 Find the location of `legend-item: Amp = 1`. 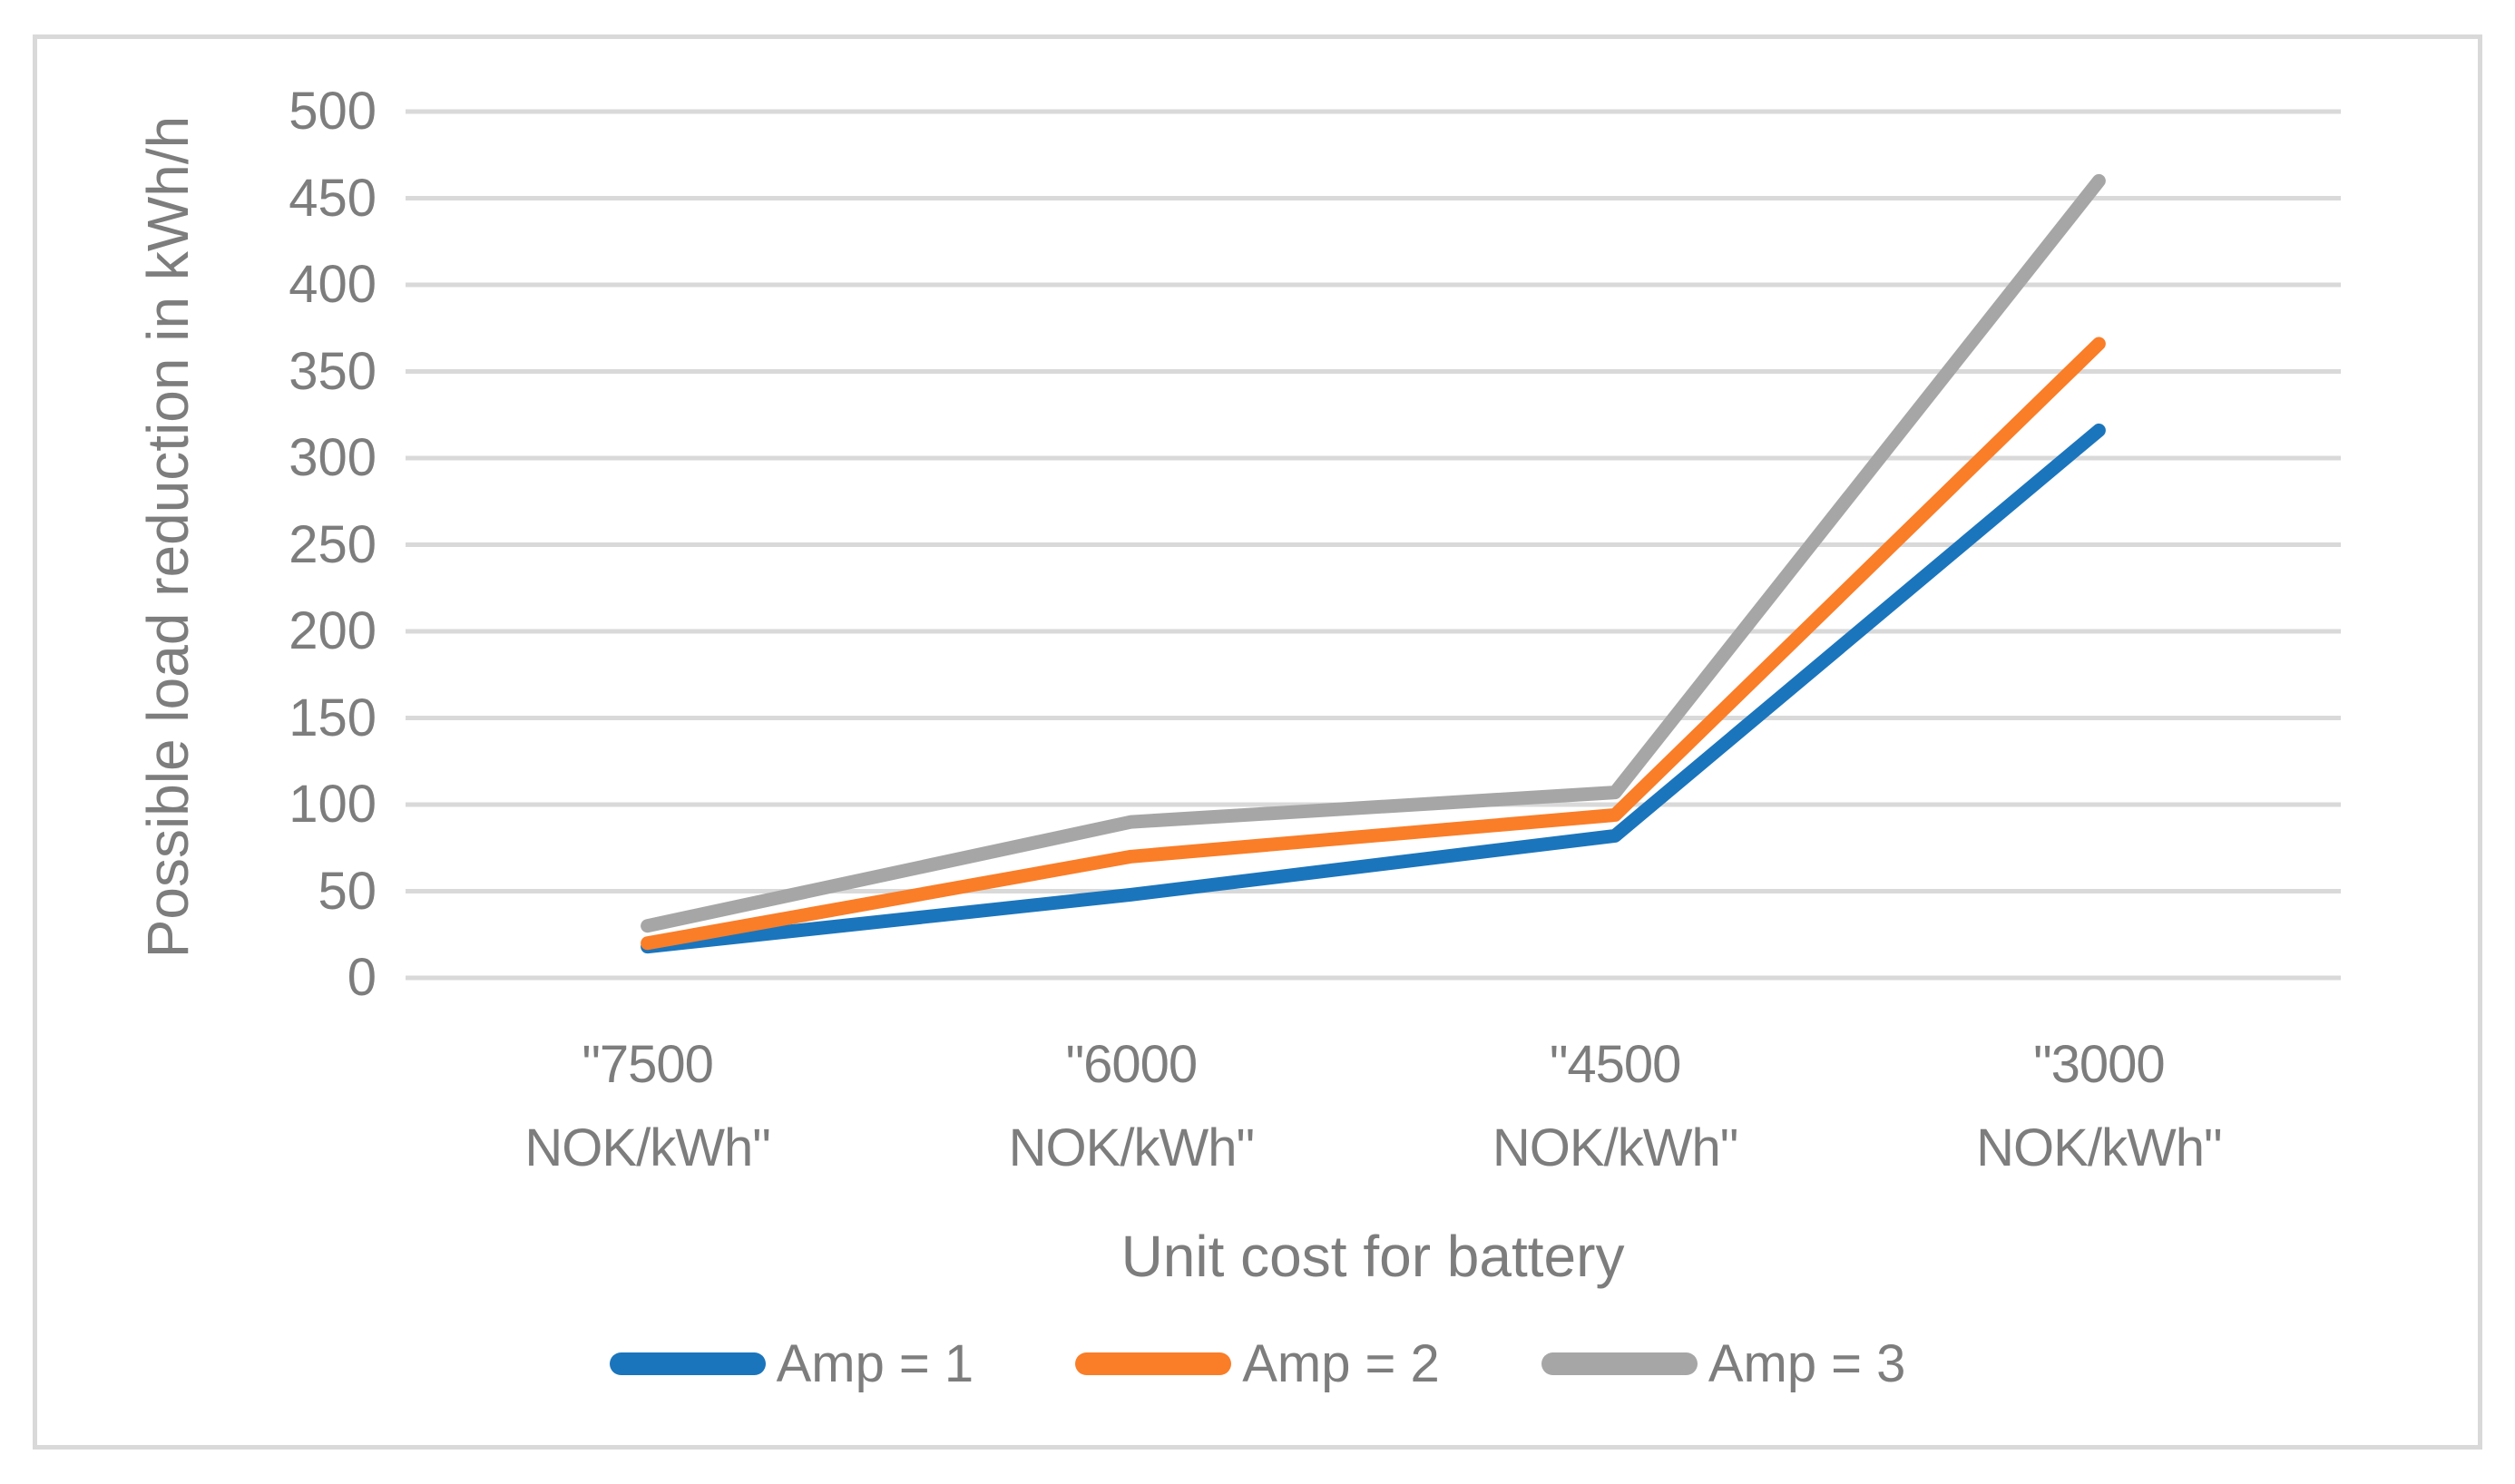

legend-item: Amp = 1 is located at coordinates (791, 1363).